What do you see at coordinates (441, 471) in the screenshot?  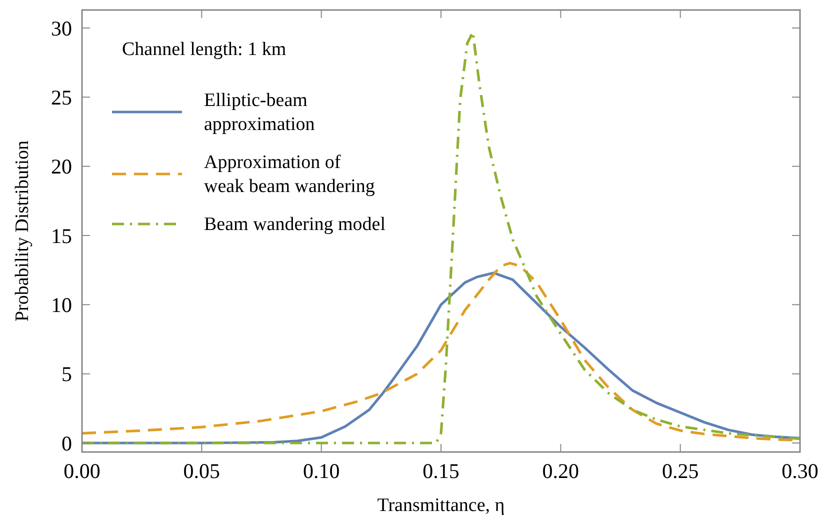 I see `x-tick-label: 0.15` at bounding box center [441, 471].